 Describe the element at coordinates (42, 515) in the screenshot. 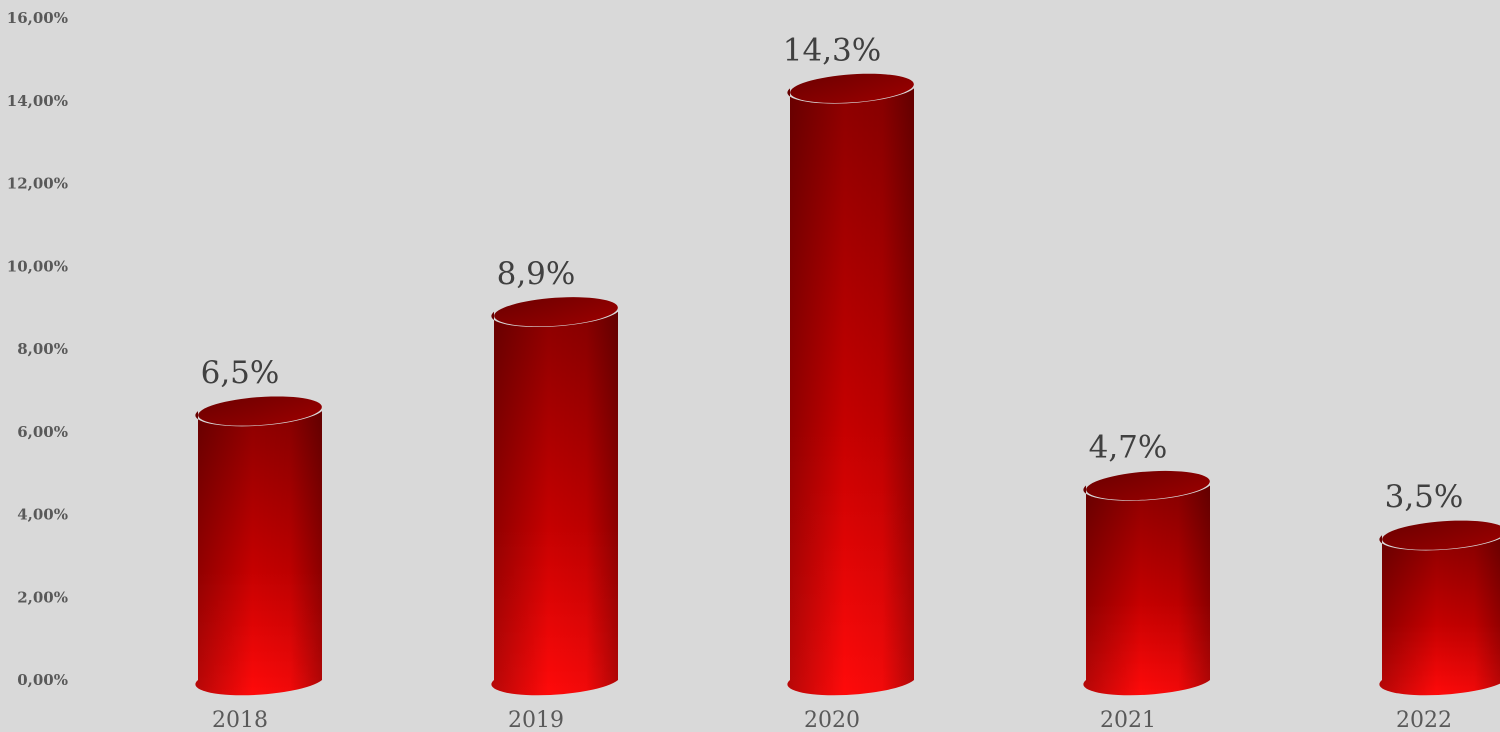

I see `y-tick-label: 4,00%` at that location.